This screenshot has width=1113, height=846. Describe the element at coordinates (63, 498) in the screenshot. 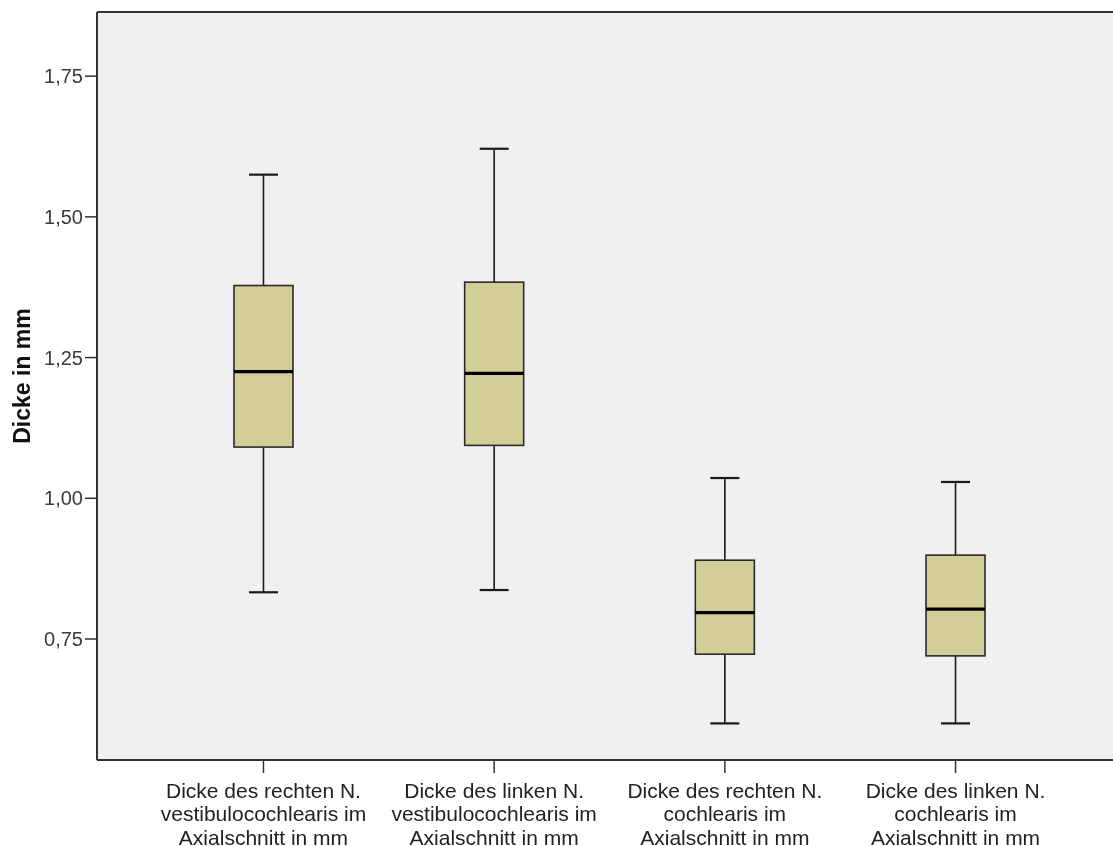

I see `y-tick-label: 1,00` at that location.